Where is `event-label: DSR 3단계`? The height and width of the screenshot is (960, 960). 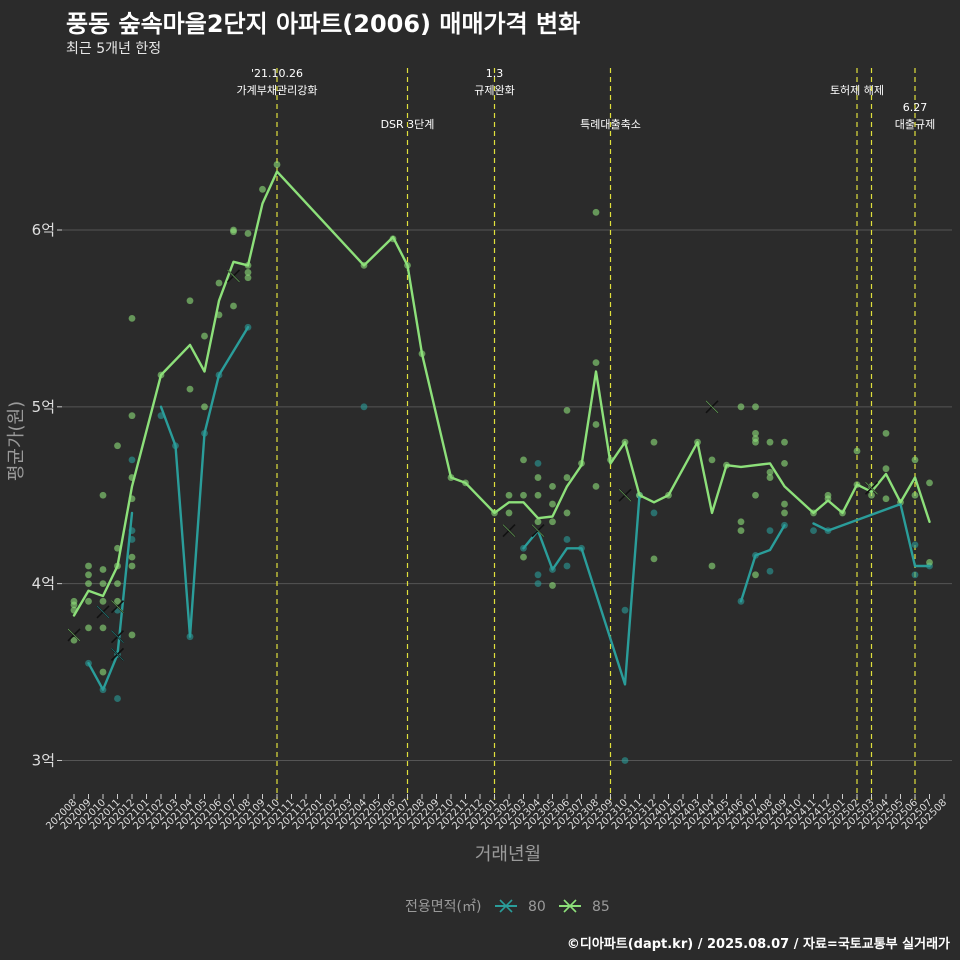 event-label: DSR 3단계 is located at coordinates (408, 124).